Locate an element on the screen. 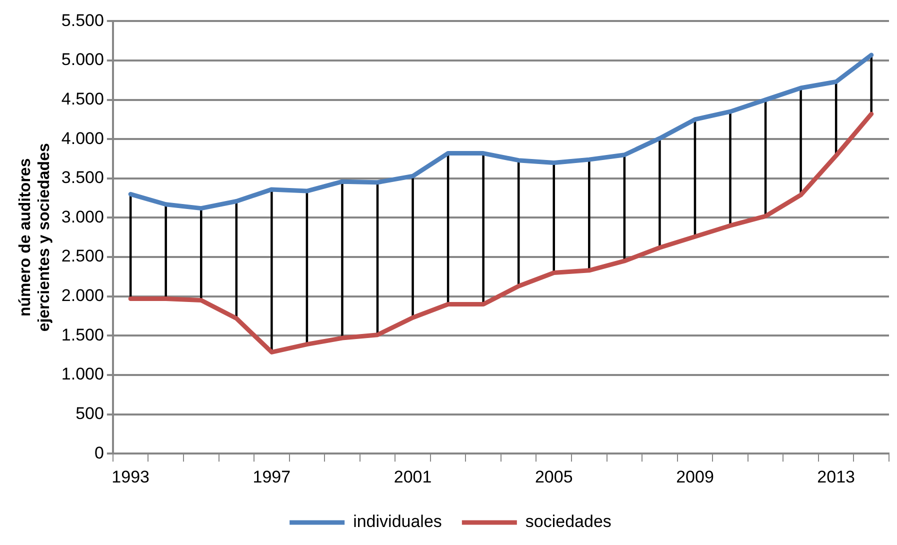 The image size is (897, 545). y-tick-label: 1.000 is located at coordinates (82, 374).